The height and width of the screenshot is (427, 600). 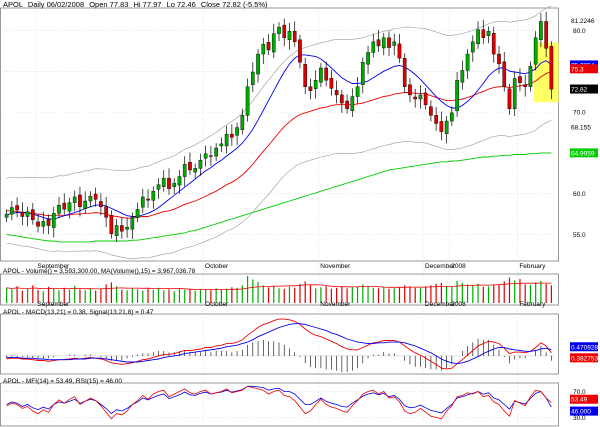 What do you see at coordinates (440, 304) in the screenshot?
I see `month-label: December` at bounding box center [440, 304].